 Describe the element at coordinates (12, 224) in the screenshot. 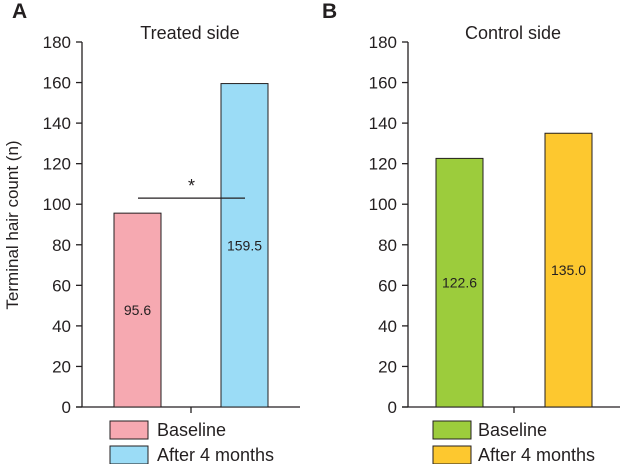

I see `y-axis-label: Terminal hair count (n)` at that location.